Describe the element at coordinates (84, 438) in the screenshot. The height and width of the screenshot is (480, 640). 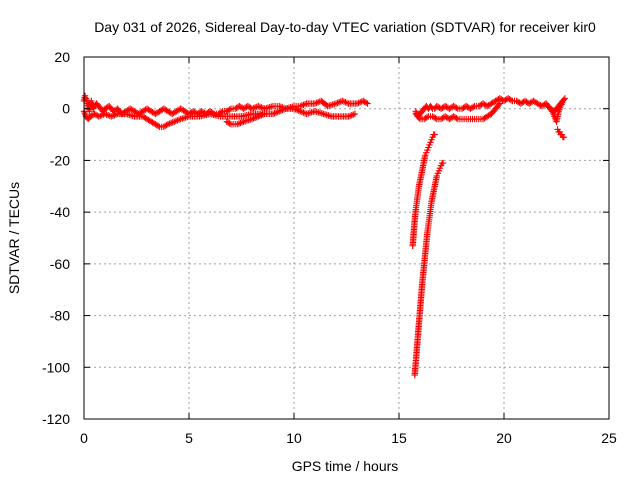
I see `x-tick-label: 0` at that location.